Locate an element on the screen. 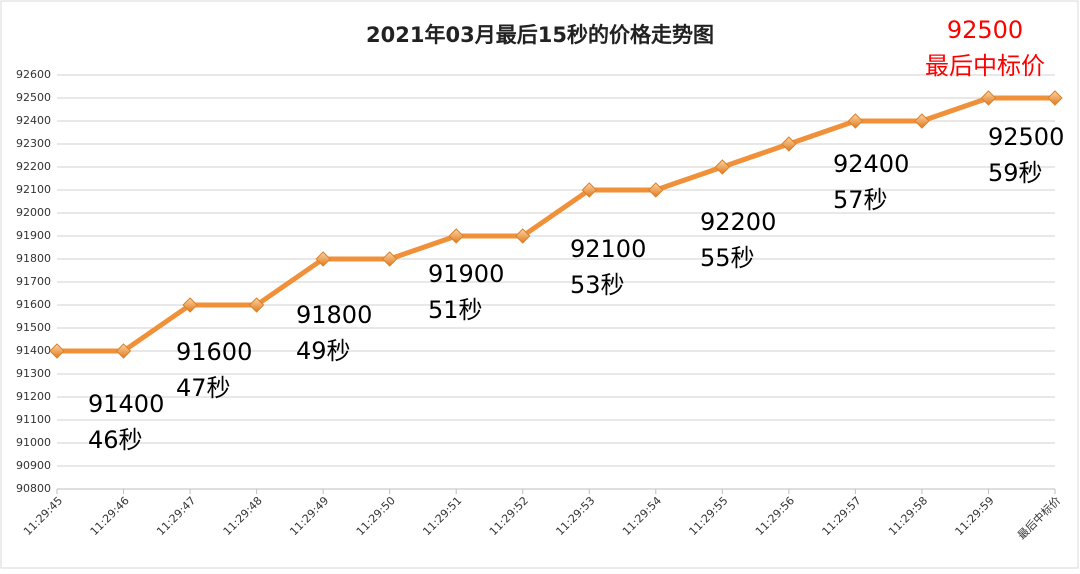  annotation: 46秒 is located at coordinates (115, 440).